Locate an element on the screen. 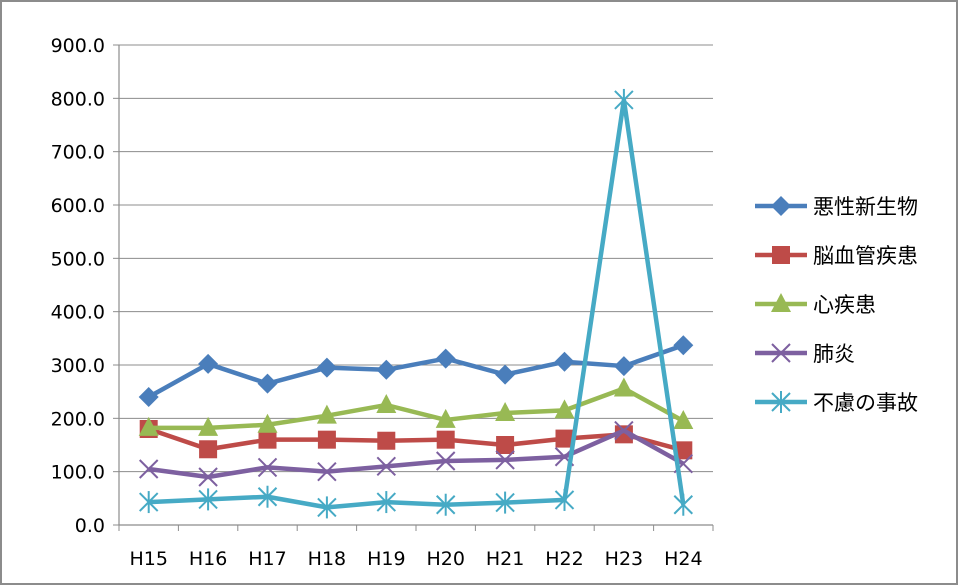 The width and height of the screenshot is (958, 585). legend-entry: 心疾患 is located at coordinates (815, 305).